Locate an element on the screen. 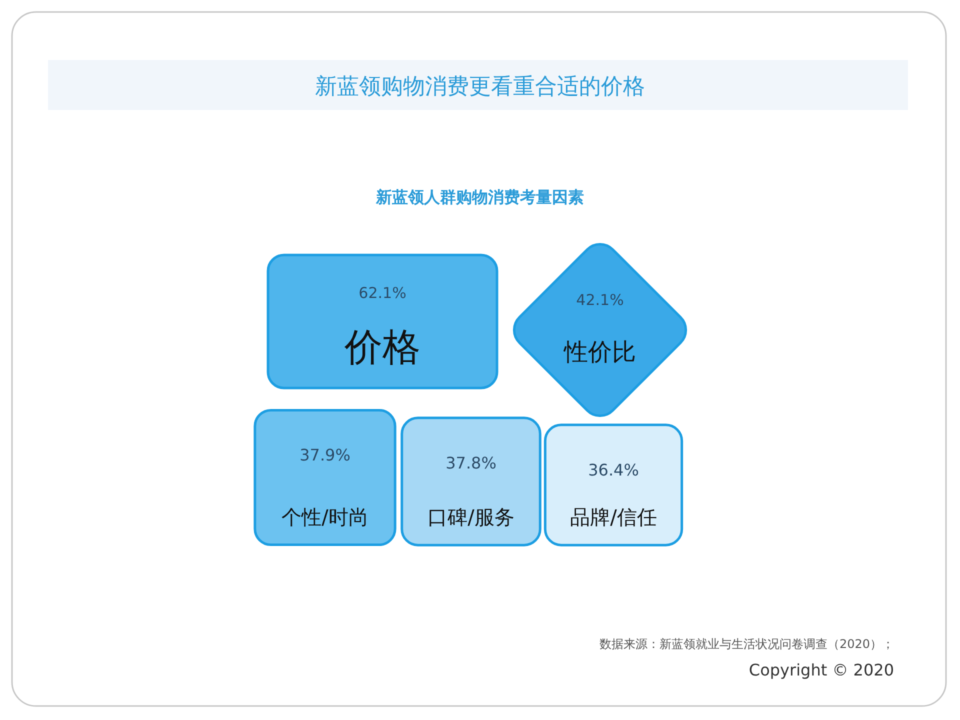  category-label: 性价比 is located at coordinates (599, 352).